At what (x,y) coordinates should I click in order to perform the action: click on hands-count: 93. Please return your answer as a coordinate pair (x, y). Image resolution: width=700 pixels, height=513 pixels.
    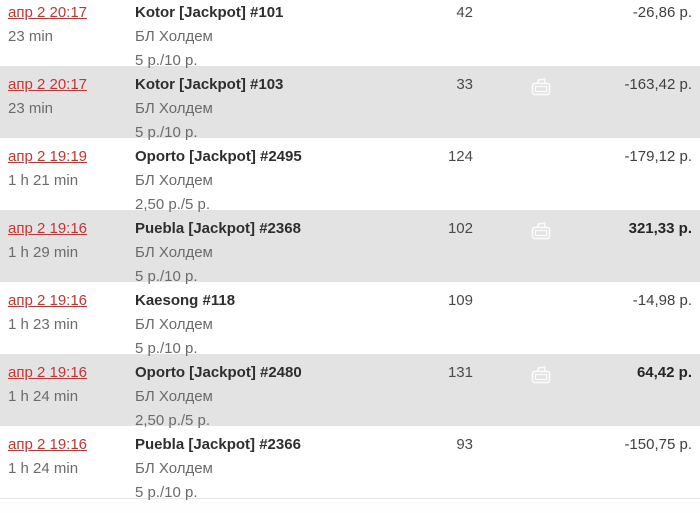
    Looking at the image, I should click on (464, 444).